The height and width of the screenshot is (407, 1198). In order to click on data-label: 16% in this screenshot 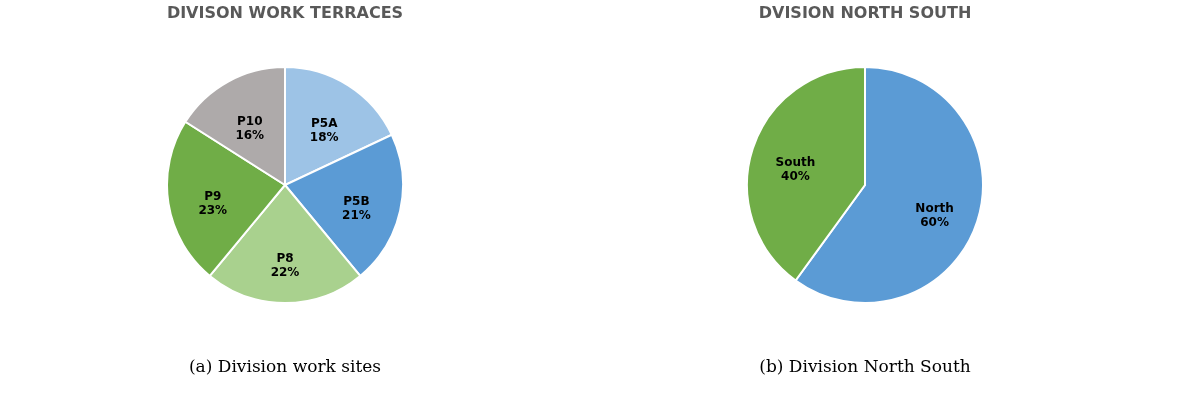, I will do `click(250, 134)`.